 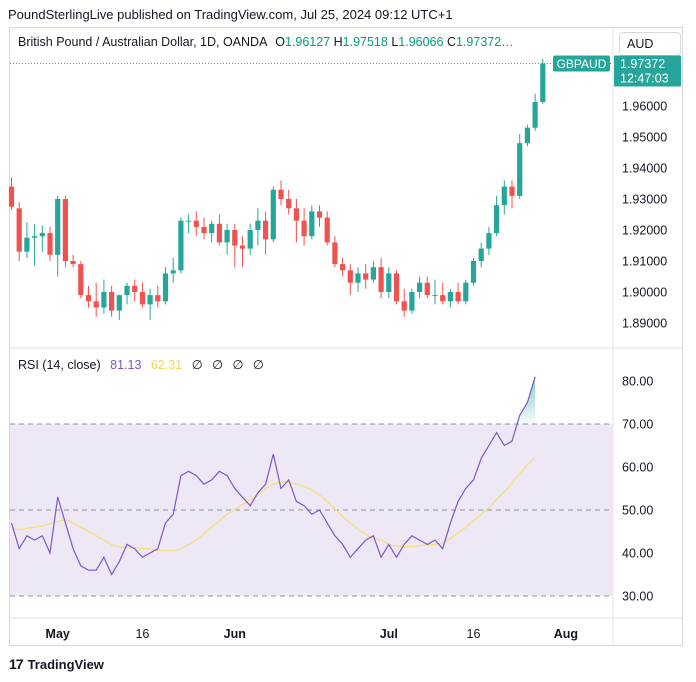 I want to click on tradingview-logo-icon: 17, so click(x=16, y=664).